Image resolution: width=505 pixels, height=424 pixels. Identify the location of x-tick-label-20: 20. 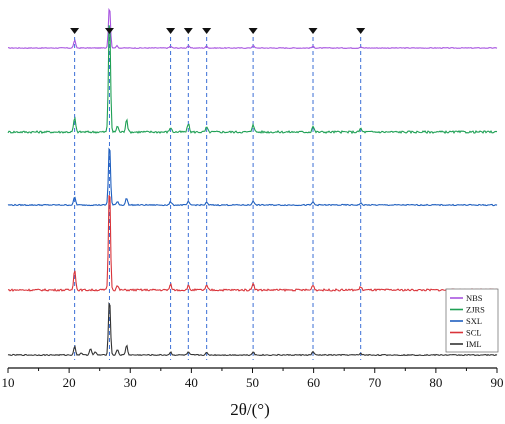
(69, 382).